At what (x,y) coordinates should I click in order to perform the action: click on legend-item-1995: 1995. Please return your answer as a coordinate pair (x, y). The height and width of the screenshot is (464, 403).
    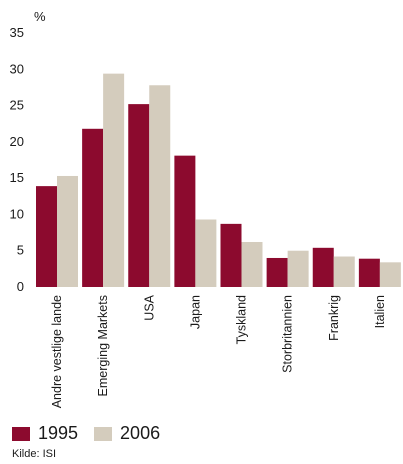
    Looking at the image, I should click on (45, 433).